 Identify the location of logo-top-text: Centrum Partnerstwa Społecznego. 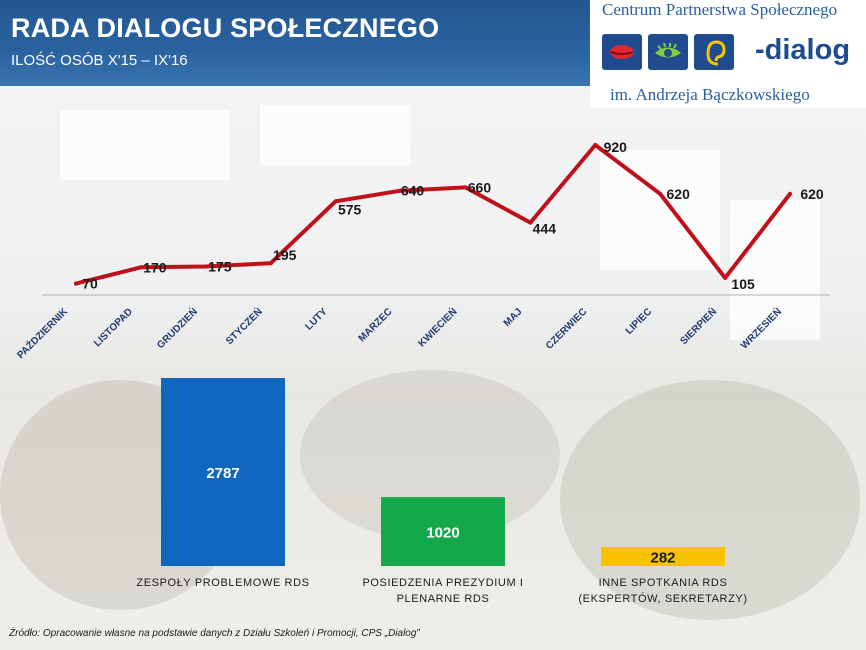
(720, 9).